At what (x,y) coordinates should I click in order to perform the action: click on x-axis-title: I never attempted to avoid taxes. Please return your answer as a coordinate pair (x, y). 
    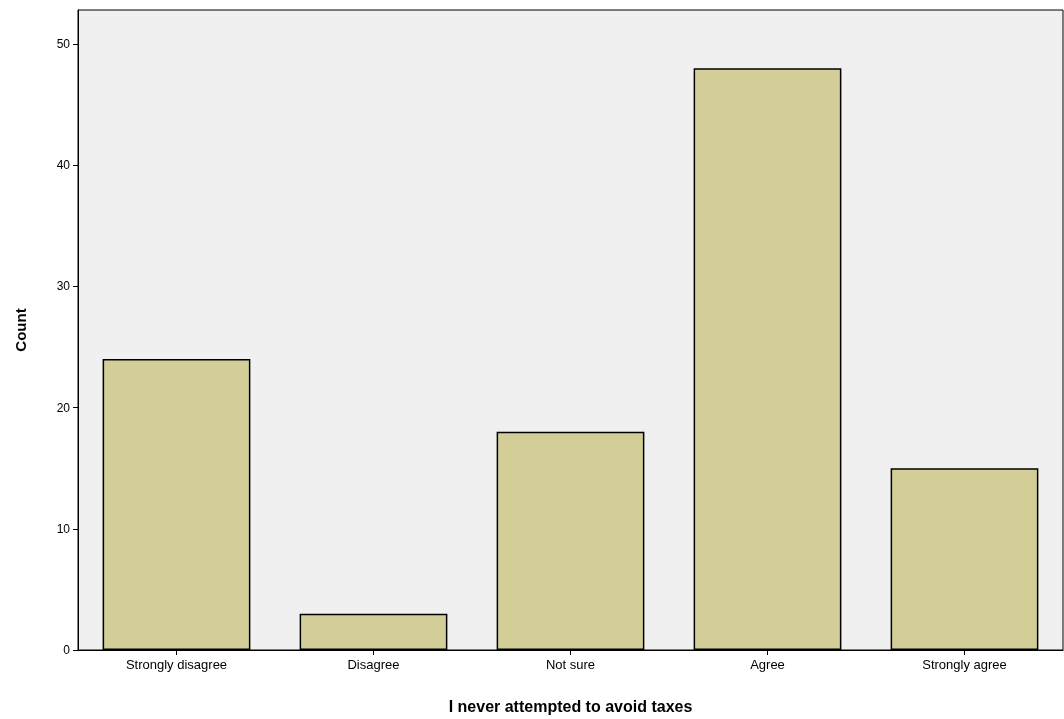
    Looking at the image, I should click on (570, 706).